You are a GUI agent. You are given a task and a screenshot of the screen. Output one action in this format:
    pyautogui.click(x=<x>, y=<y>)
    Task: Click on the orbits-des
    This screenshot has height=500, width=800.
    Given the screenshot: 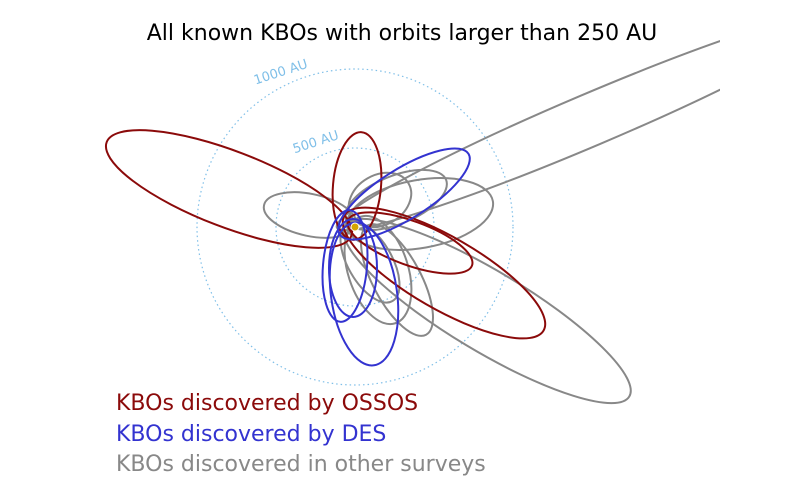 What is the action you would take?
    pyautogui.click(x=396, y=257)
    